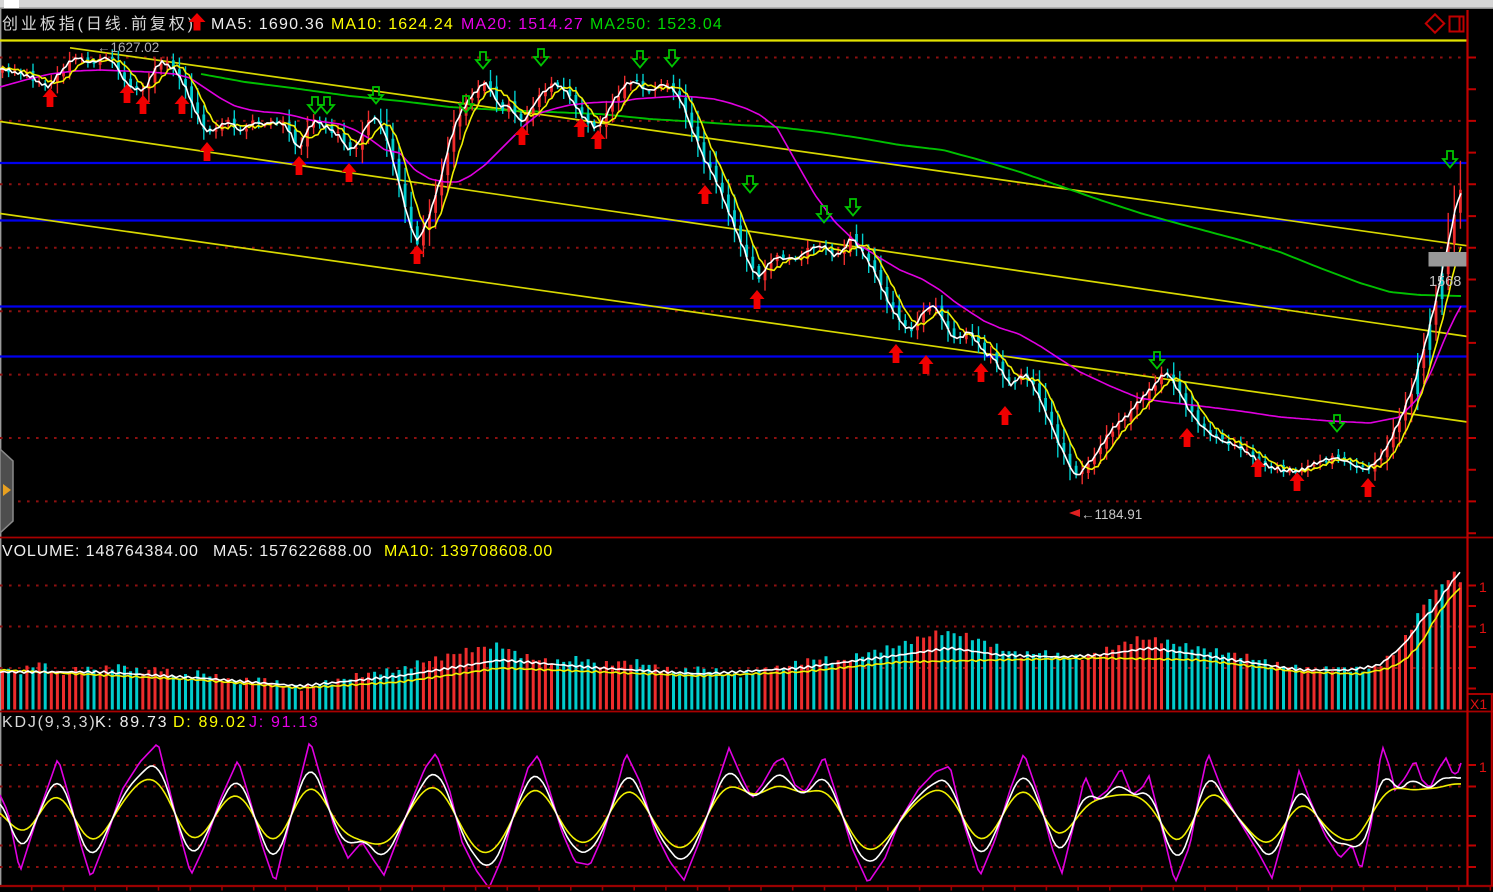 Image resolution: width=1493 pixels, height=892 pixels. What do you see at coordinates (656, 24) in the screenshot?
I see `svg-text: MA250: 1523.04` at bounding box center [656, 24].